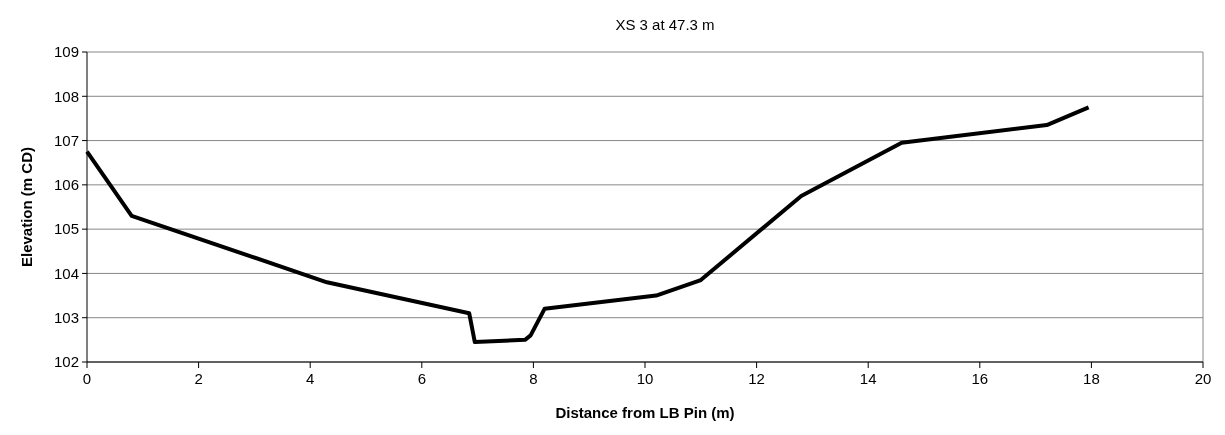 The image size is (1225, 435). Describe the element at coordinates (198, 378) in the screenshot. I see `x-tick-label: 2` at that location.